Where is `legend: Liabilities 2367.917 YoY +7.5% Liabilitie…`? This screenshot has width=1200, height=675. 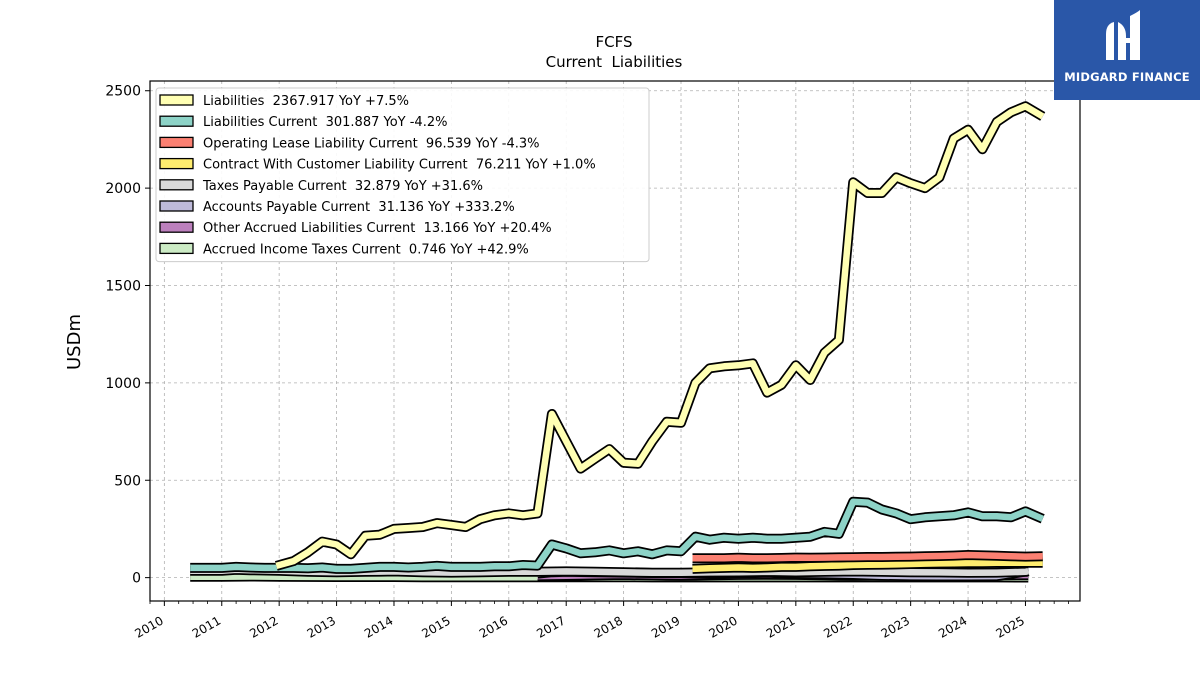 legend: Liabilities 2367.917 YoY +7.5% Liabilitie… is located at coordinates (402, 175).